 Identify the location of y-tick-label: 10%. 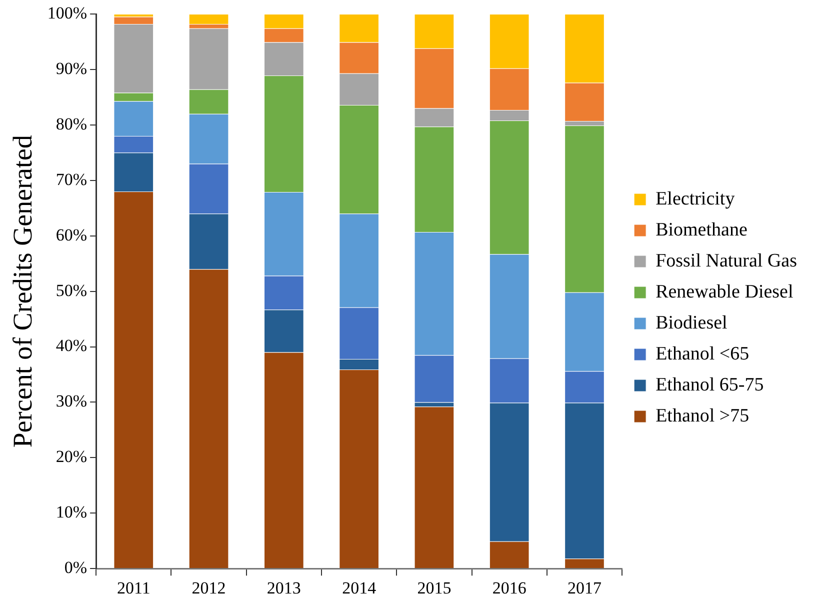
(72, 512).